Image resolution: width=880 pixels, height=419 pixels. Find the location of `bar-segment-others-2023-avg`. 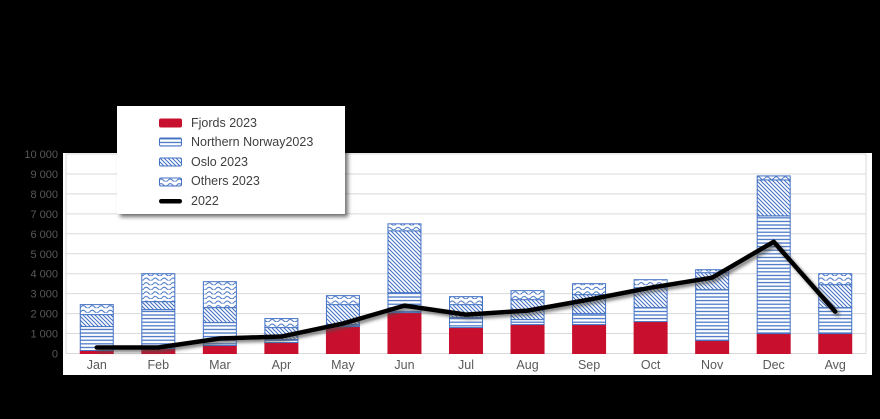

bar-segment-others-2023-avg is located at coordinates (835, 279).